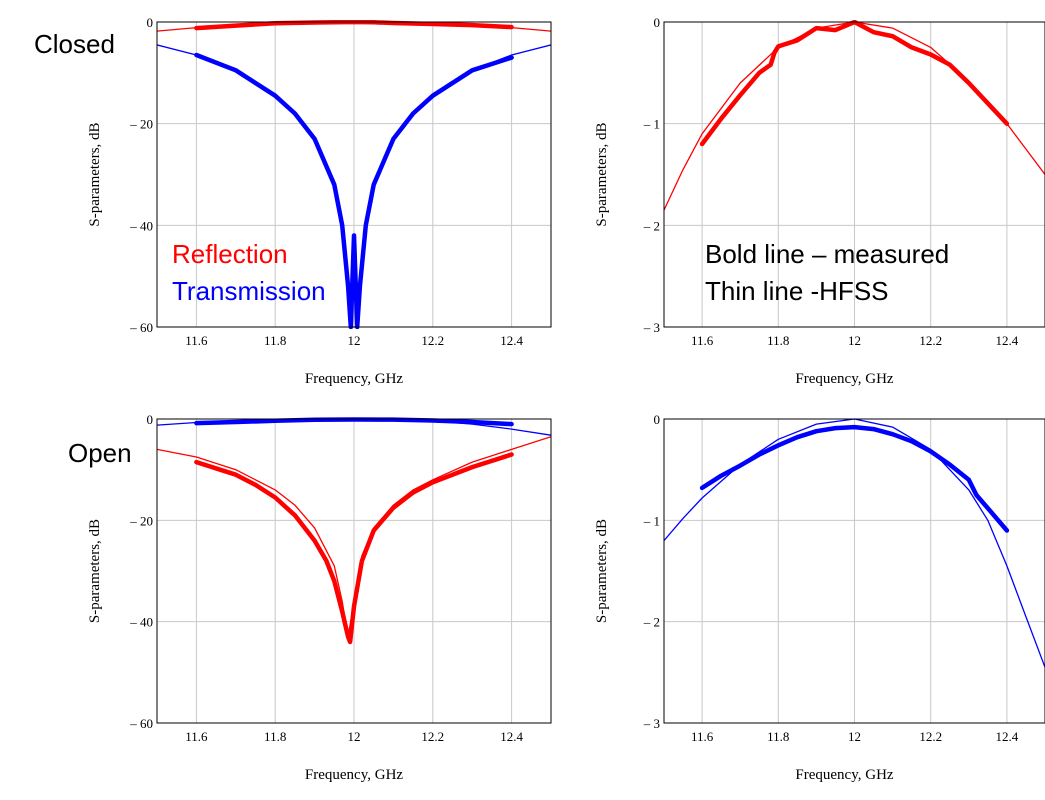  Describe the element at coordinates (249, 291) in the screenshot. I see `transmission-legend-label: Transmission` at that location.